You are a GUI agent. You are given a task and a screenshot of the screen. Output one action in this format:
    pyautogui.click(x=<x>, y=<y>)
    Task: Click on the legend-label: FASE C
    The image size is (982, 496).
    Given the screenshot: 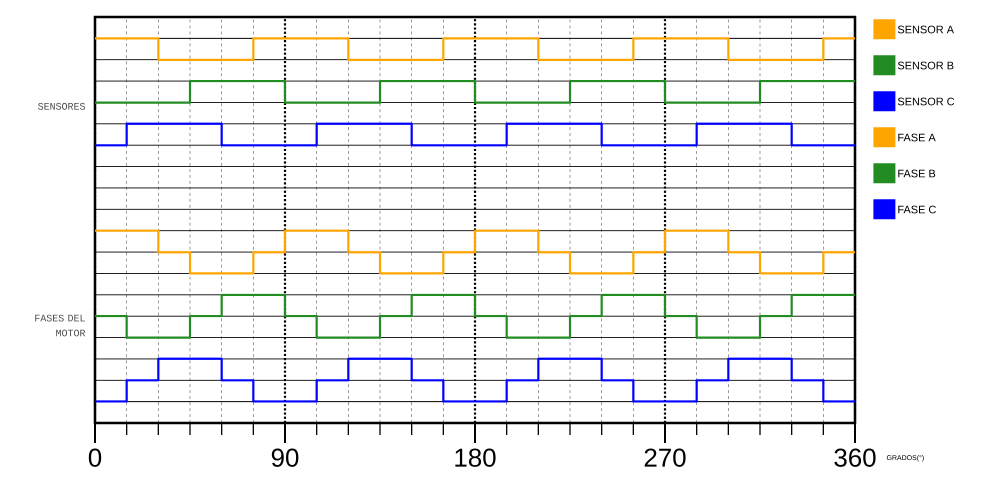 What is the action you would take?
    pyautogui.click(x=917, y=210)
    